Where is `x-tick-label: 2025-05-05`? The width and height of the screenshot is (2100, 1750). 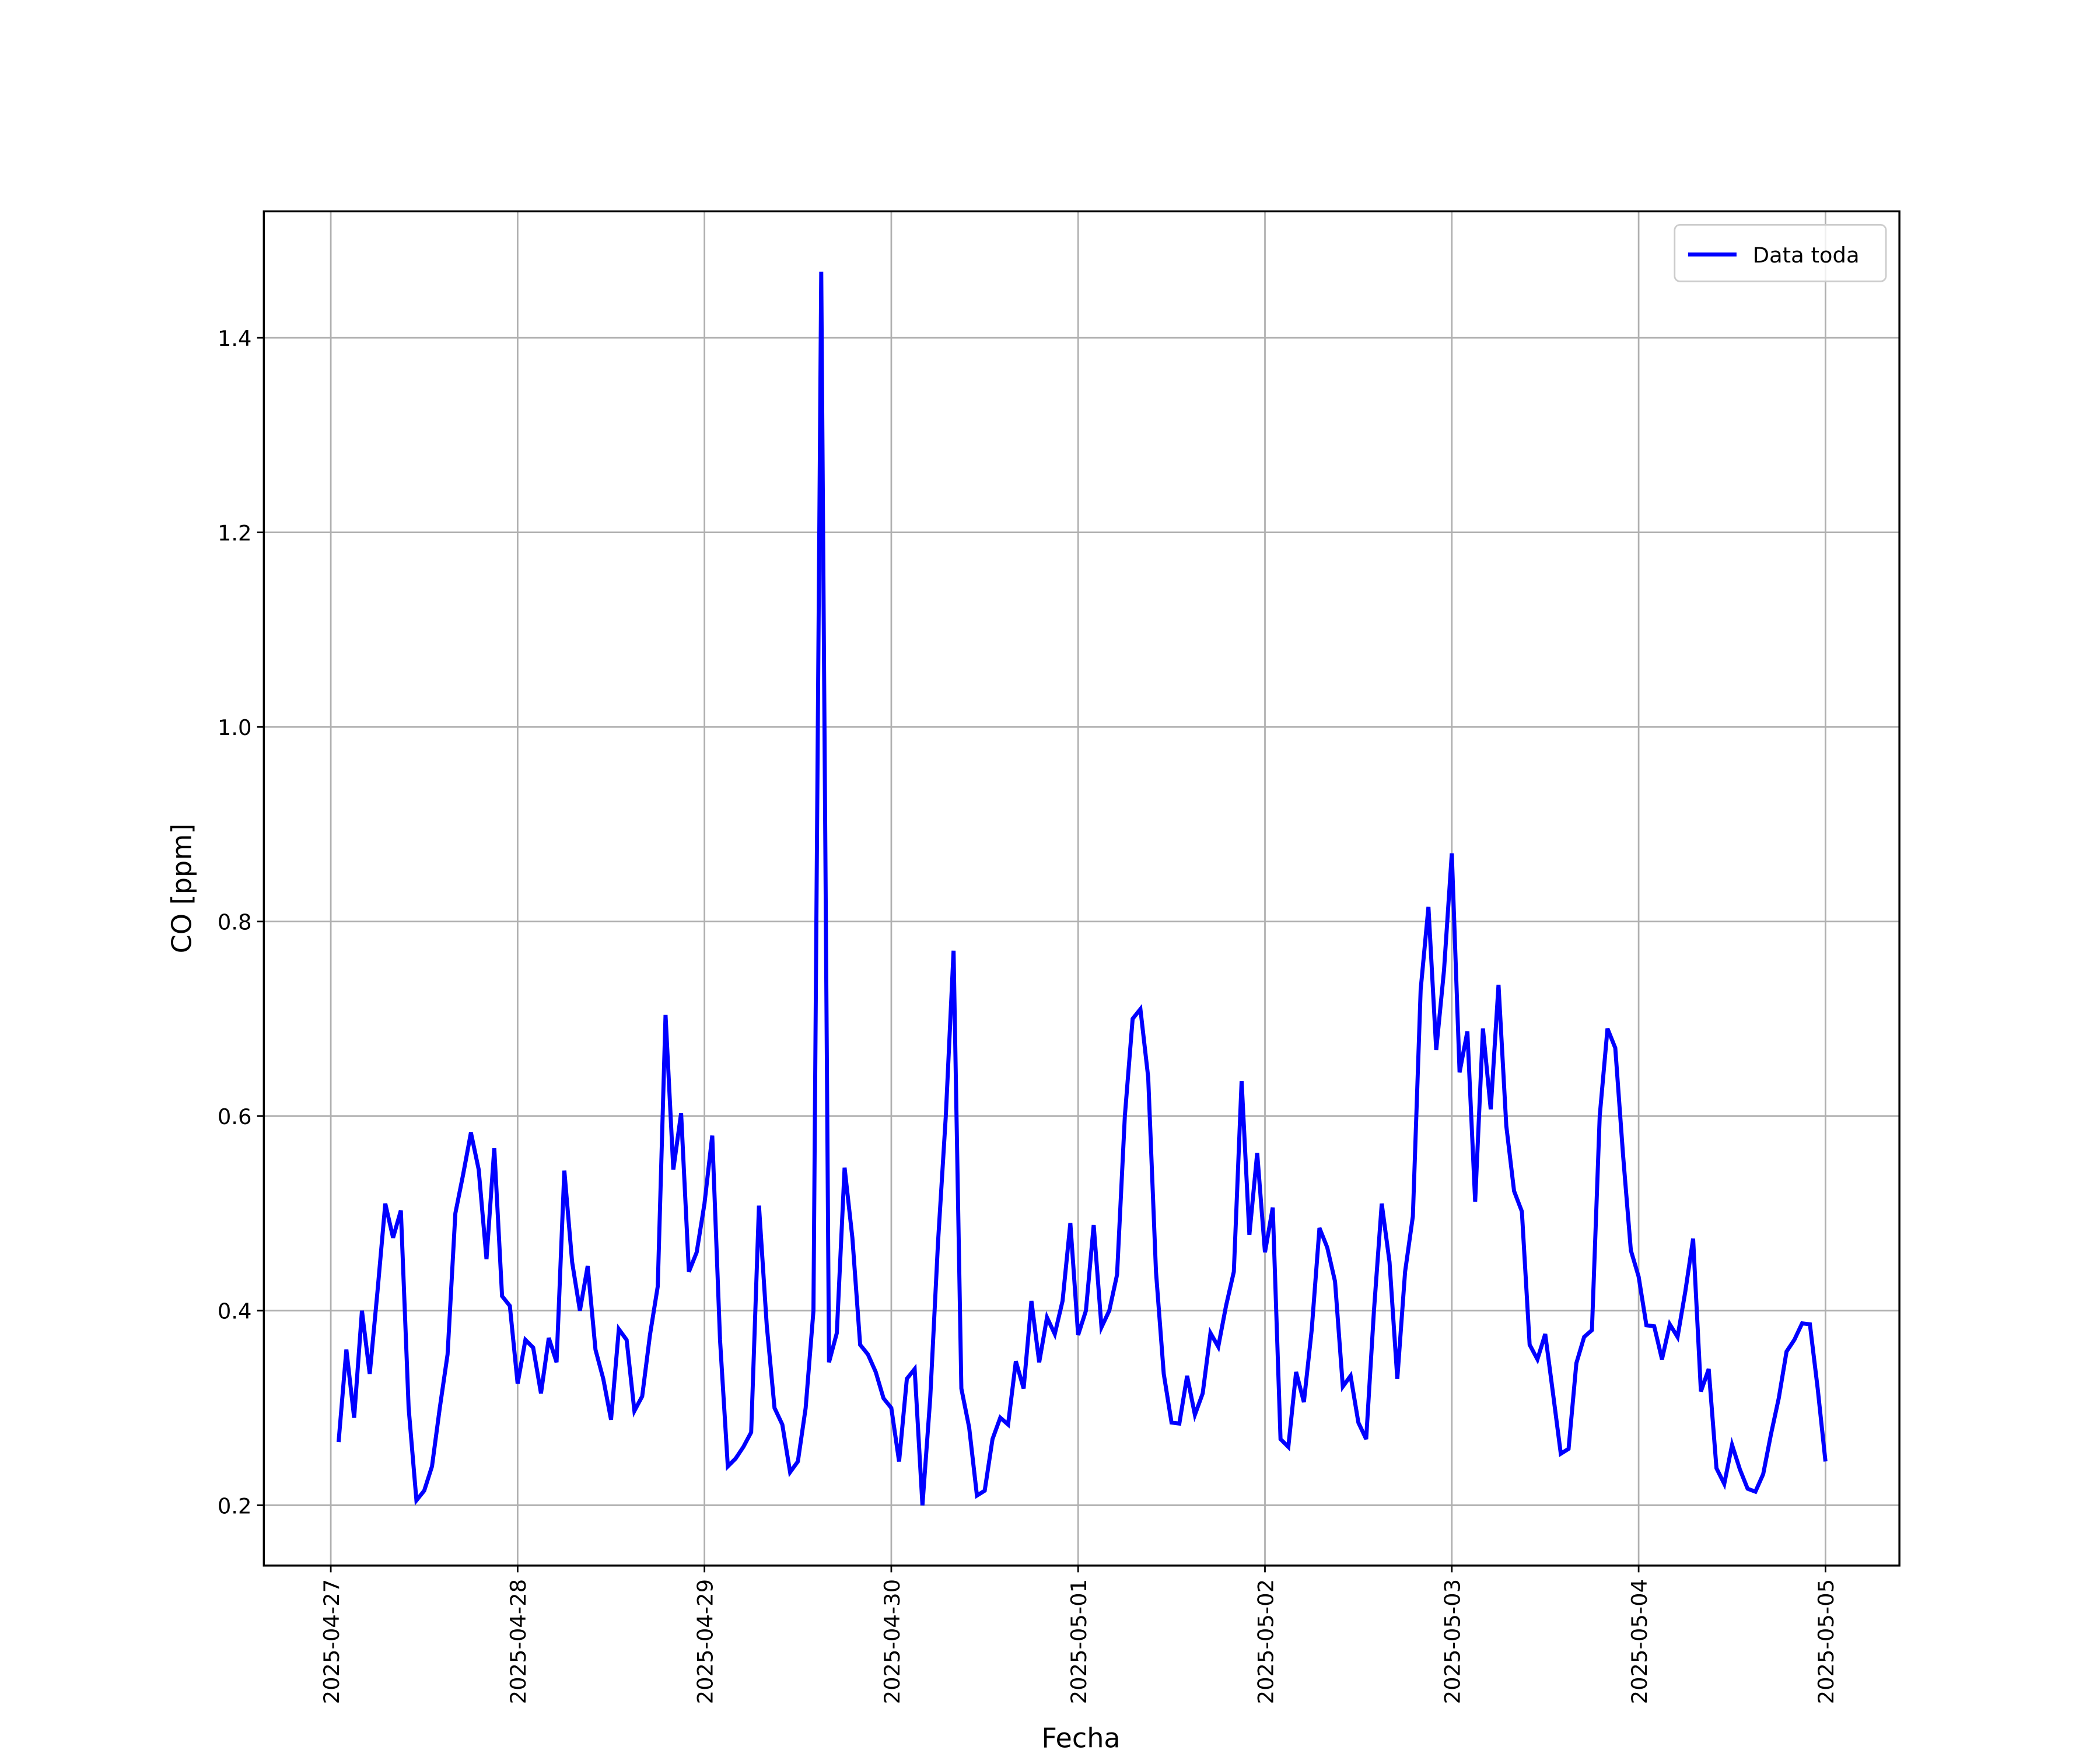 x-tick-label: 2025-05-05 is located at coordinates (1826, 1641).